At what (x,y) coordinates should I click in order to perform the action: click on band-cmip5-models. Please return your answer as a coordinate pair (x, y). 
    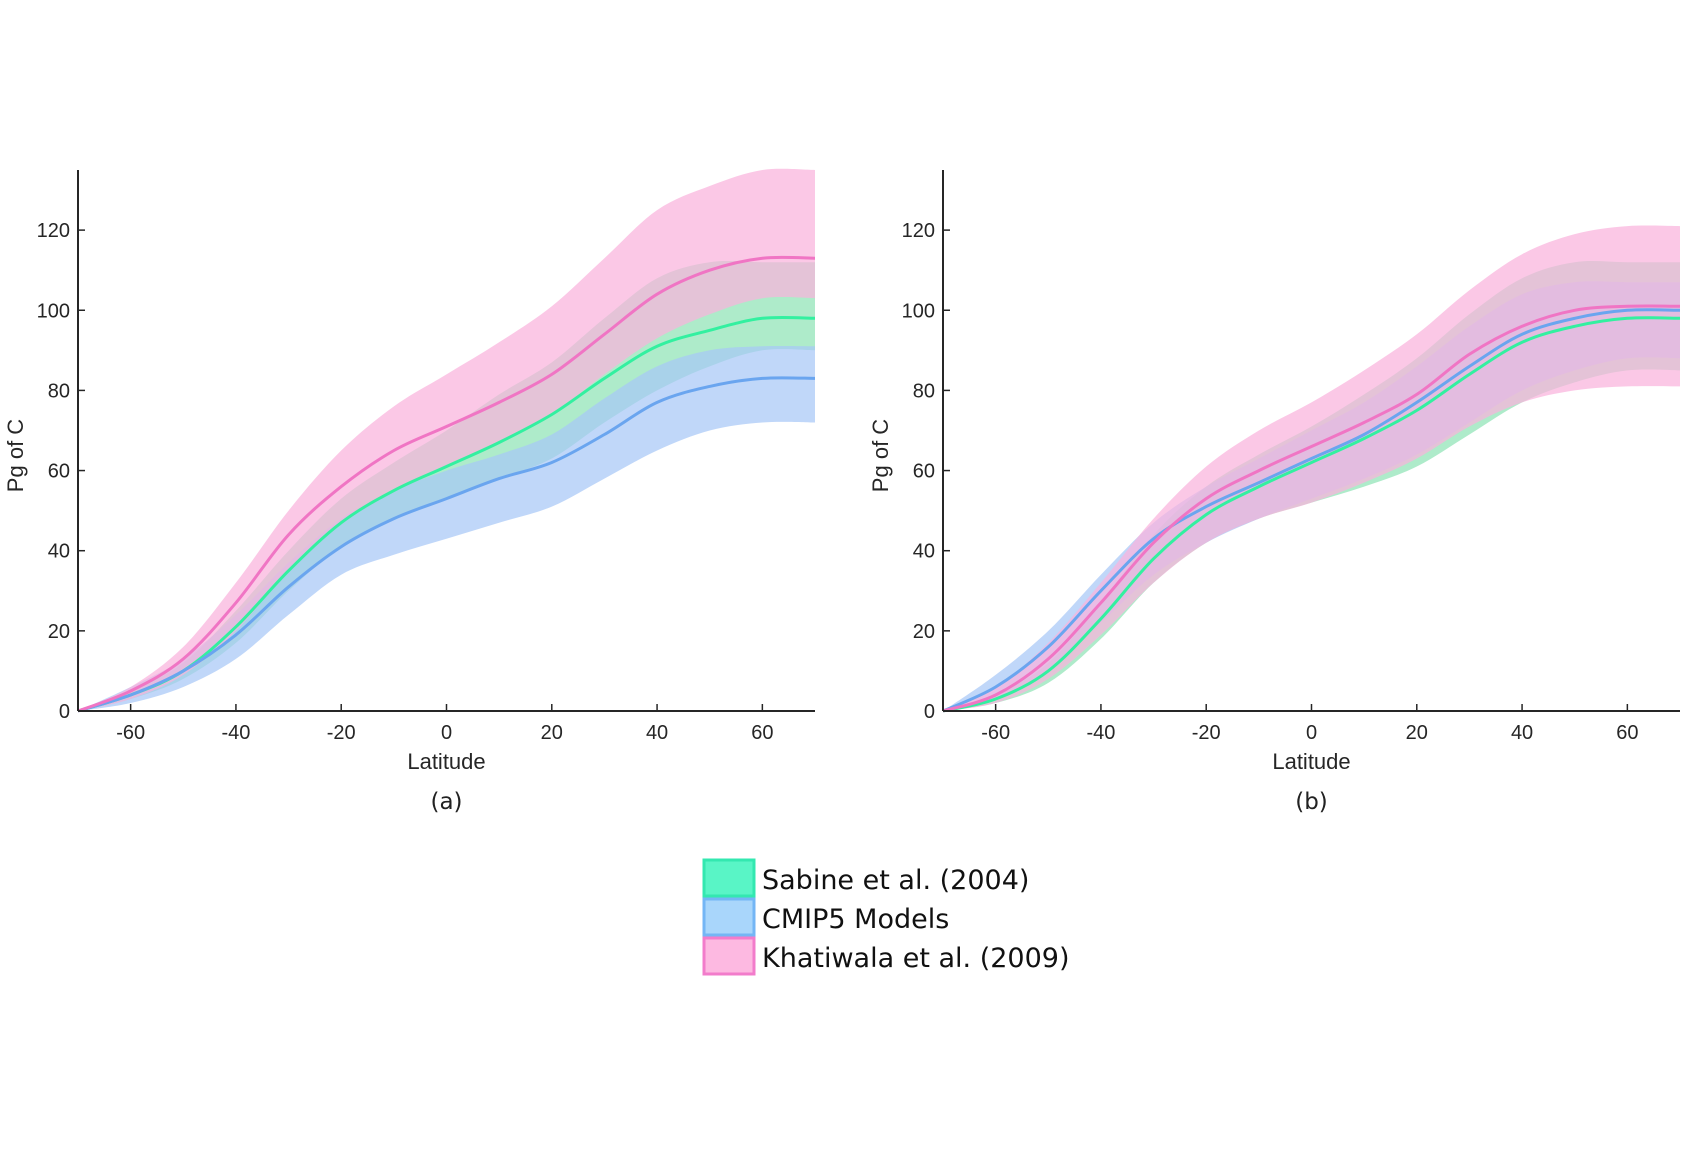
    Looking at the image, I should click on (446, 528).